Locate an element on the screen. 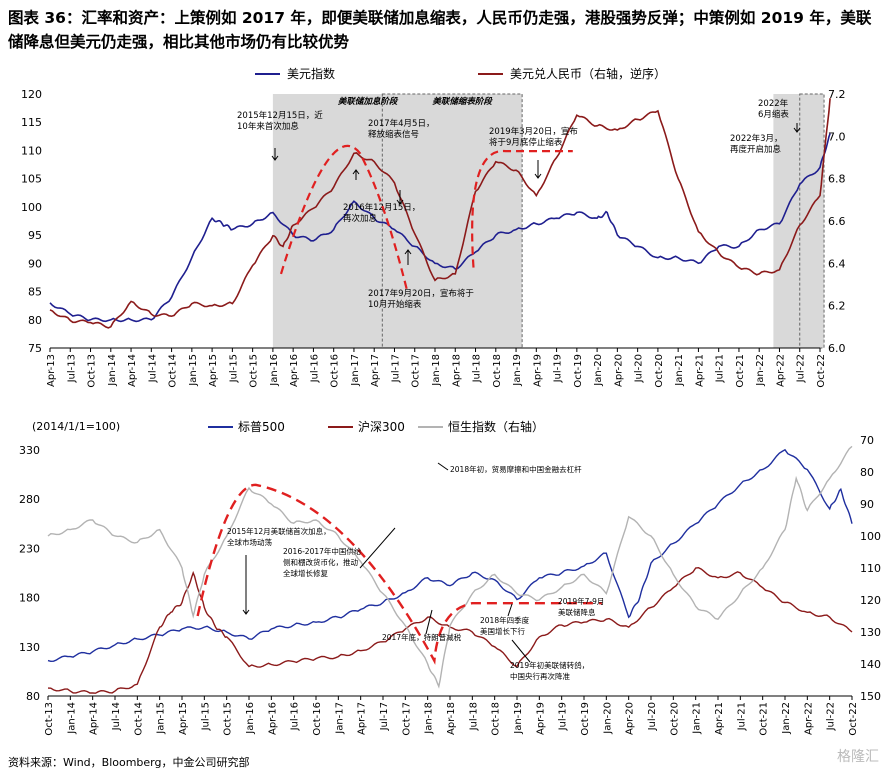 The width and height of the screenshot is (893, 779). x-tick-label: Apr-14 is located at coordinates (94, 718).